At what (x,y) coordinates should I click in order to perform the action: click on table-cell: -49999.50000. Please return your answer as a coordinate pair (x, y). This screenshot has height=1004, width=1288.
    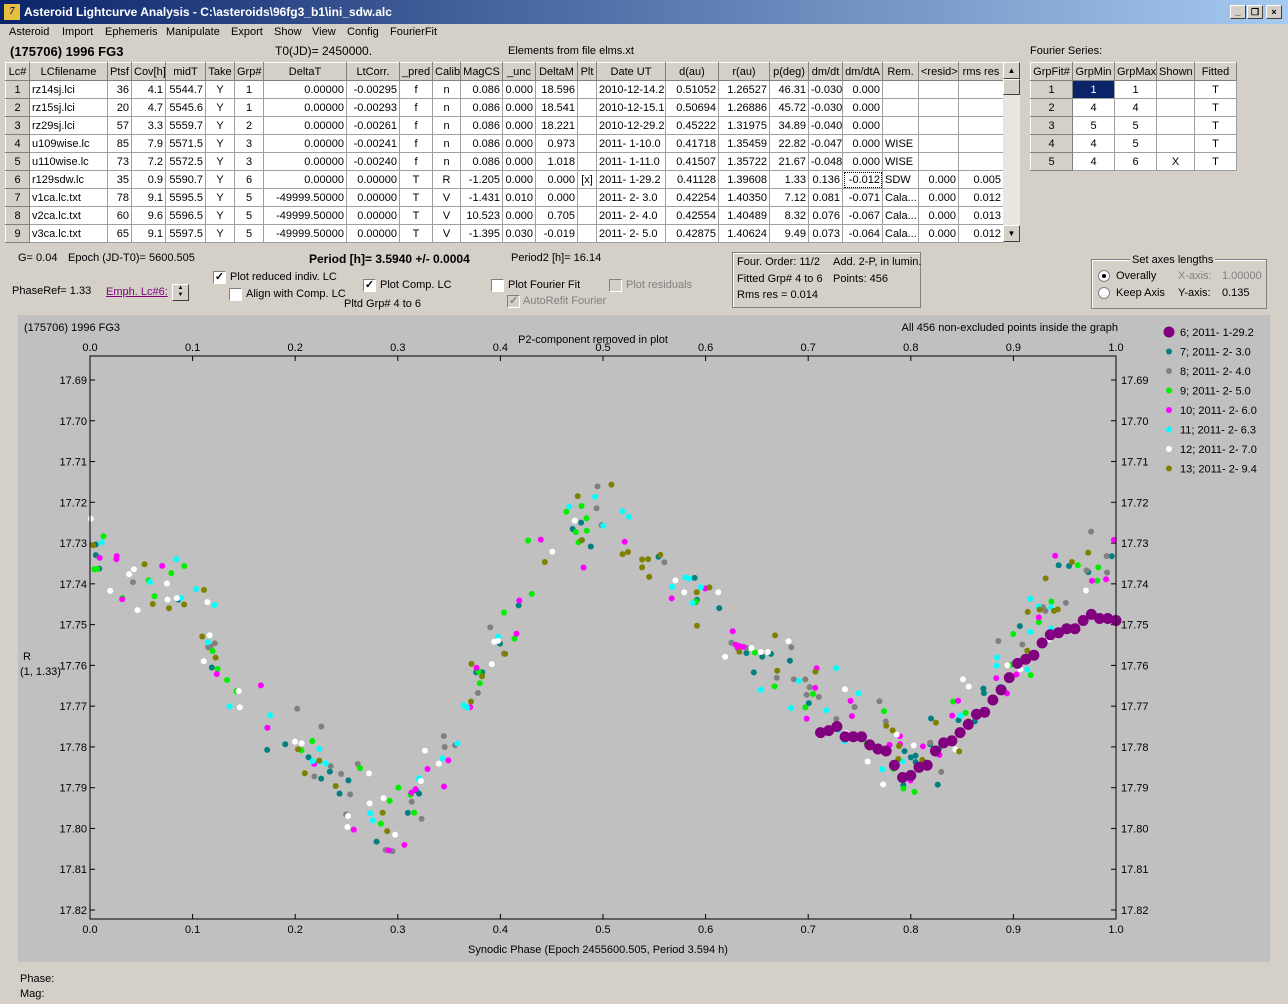
    Looking at the image, I should click on (305, 197).